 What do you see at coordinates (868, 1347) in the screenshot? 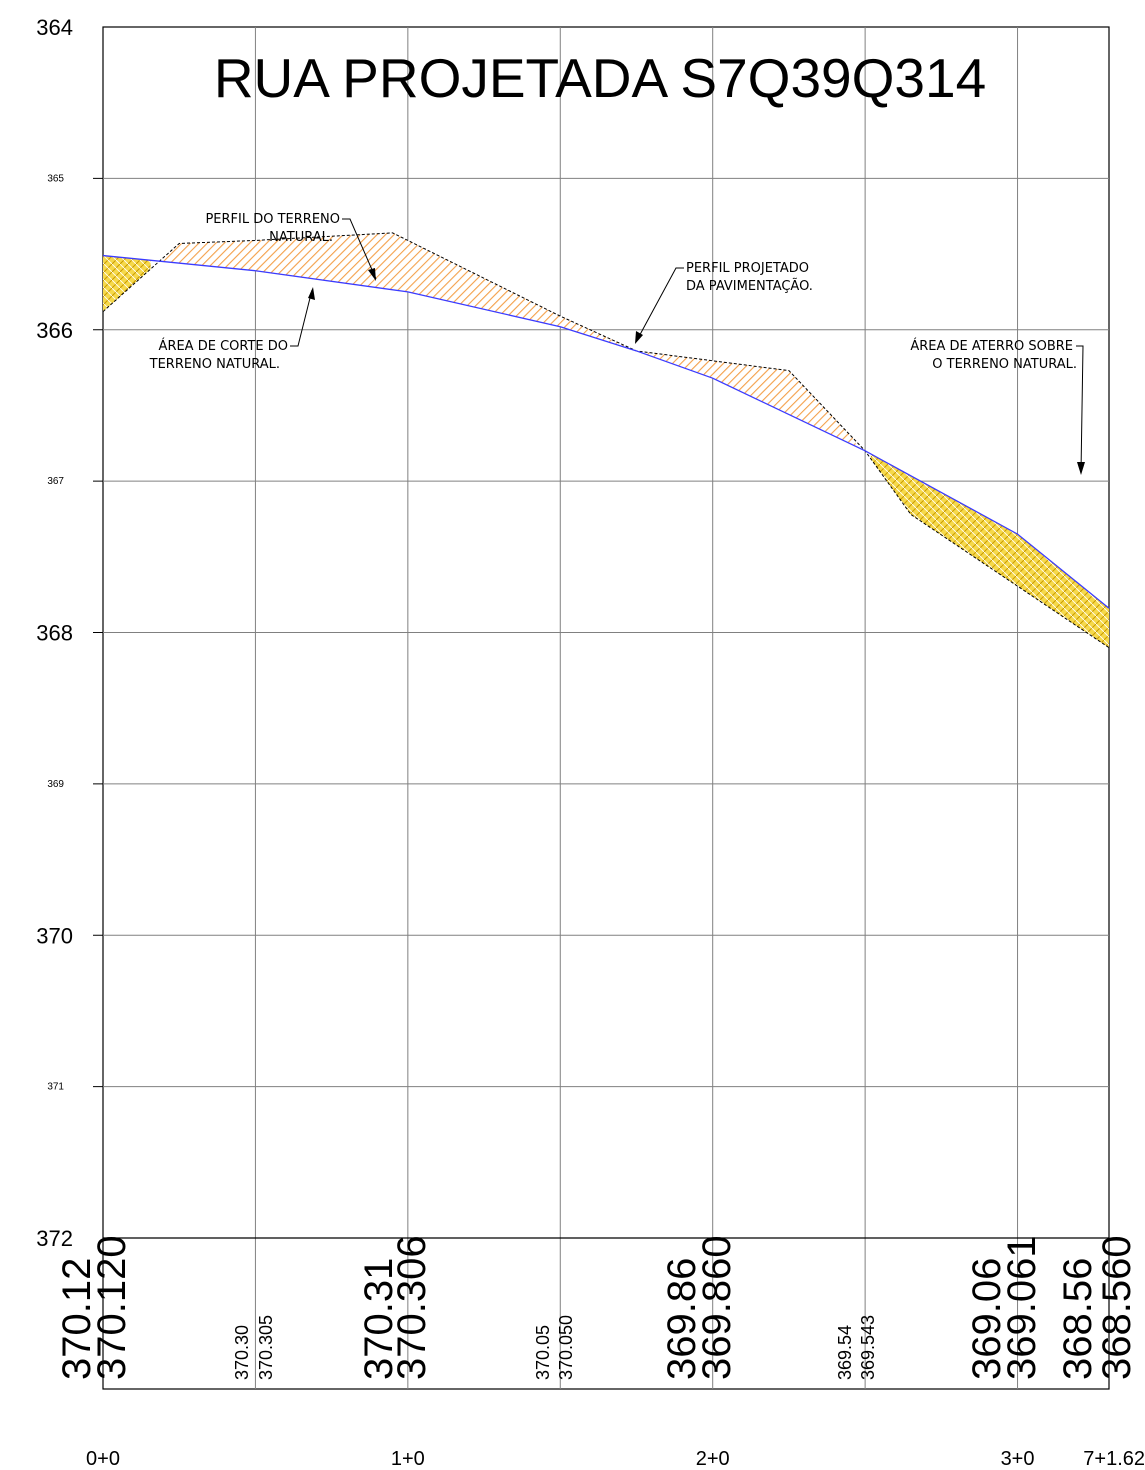
I see `table-design-value: 369.543` at bounding box center [868, 1347].